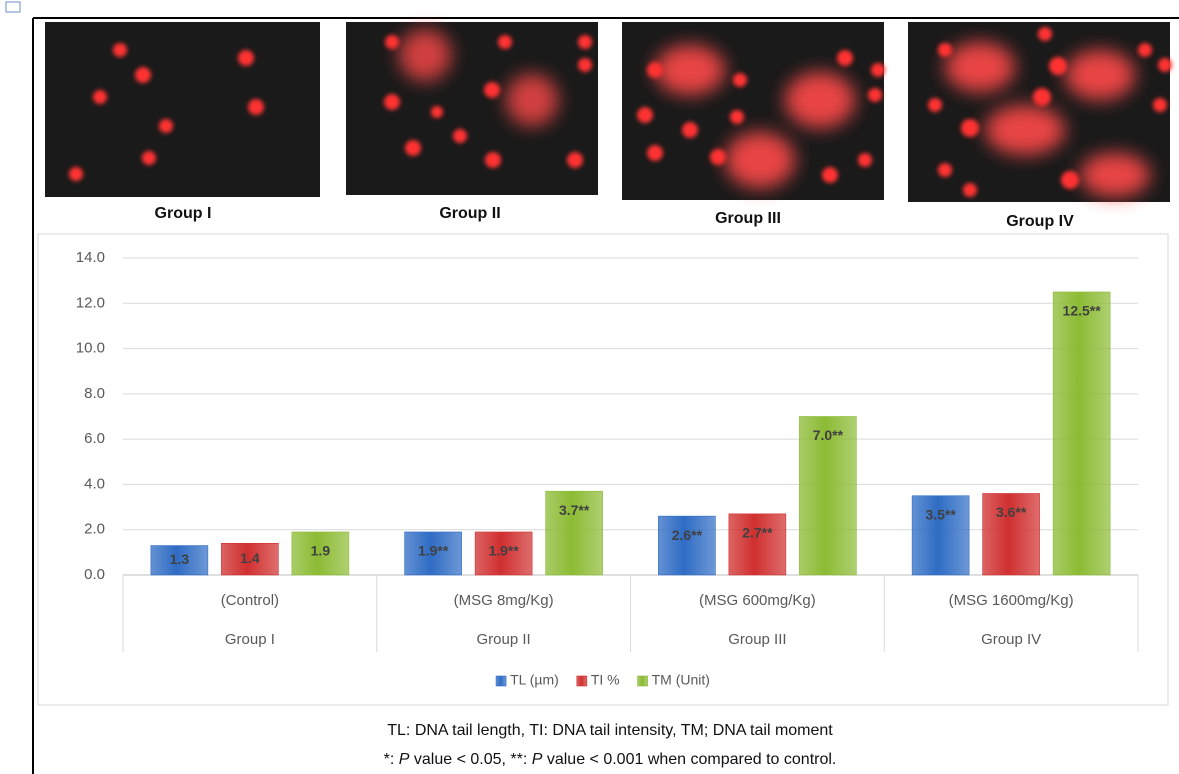  What do you see at coordinates (1011, 600) in the screenshot?
I see `x-tick-label: (MSG 1600mg/Kg)` at bounding box center [1011, 600].